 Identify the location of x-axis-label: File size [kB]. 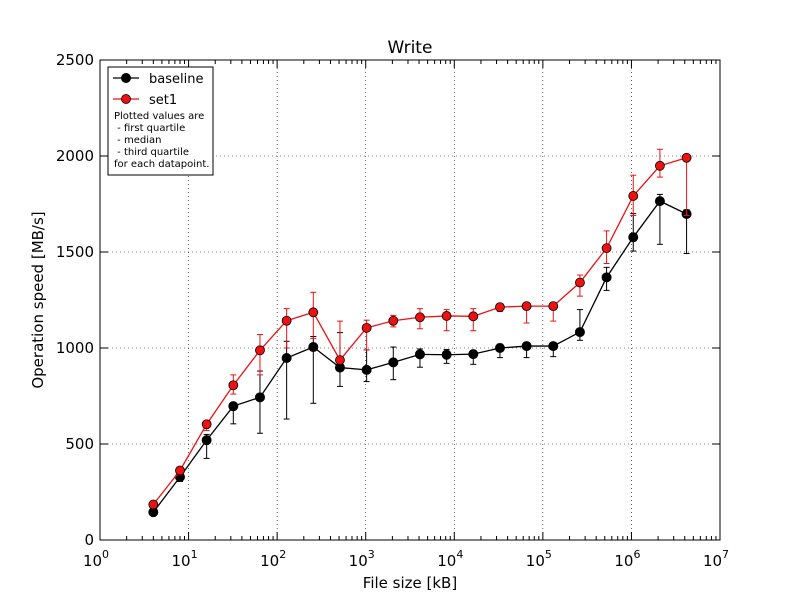
(410, 583).